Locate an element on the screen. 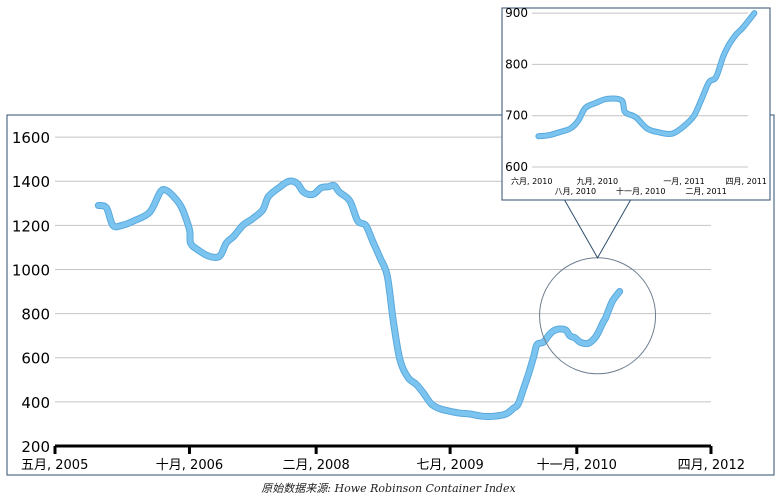 Image resolution: width=777 pixels, height=498 pixels. inset-x-tick-label: 六月, 2010 is located at coordinates (531, 181).